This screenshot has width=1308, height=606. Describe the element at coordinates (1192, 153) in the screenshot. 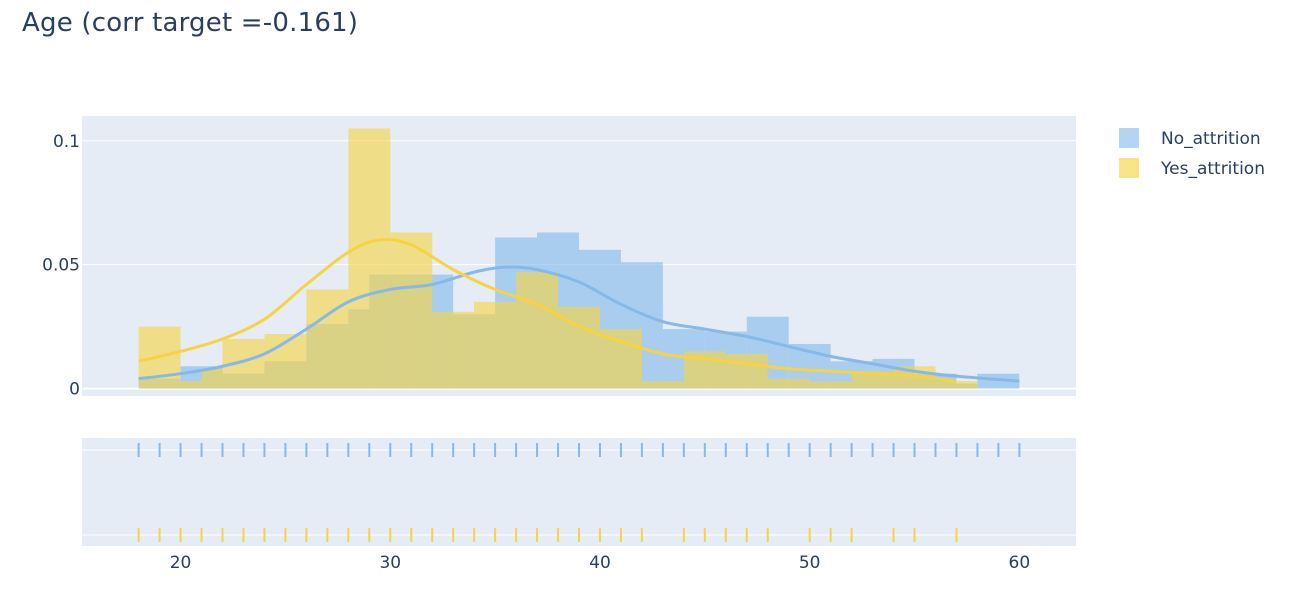

I see `legend: No_attrition Yes_attrition` at that location.